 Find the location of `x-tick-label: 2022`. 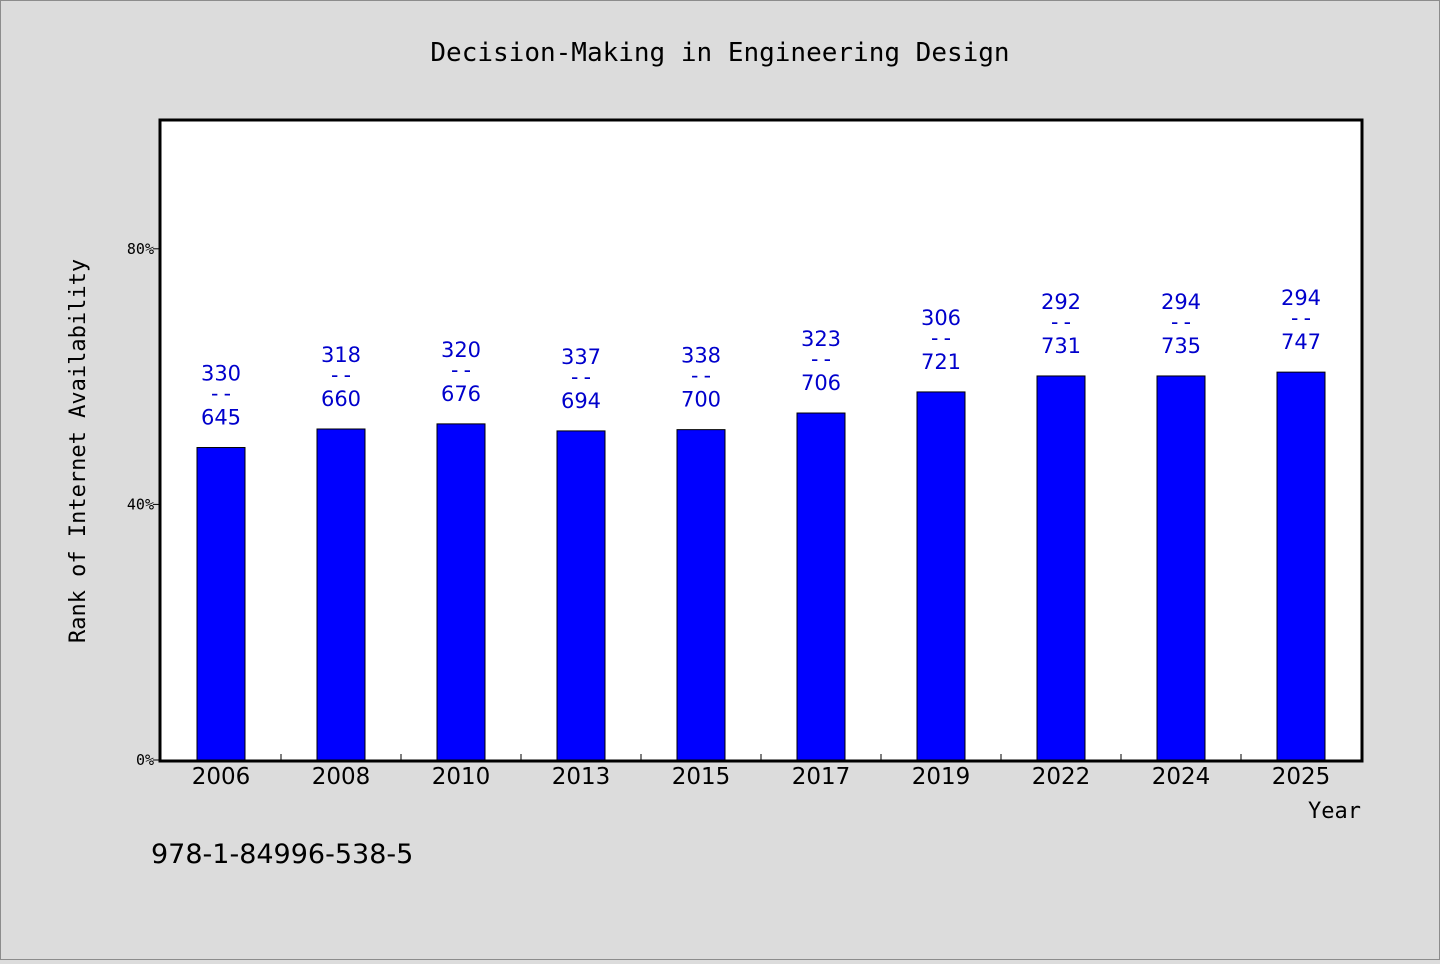

x-tick-label: 2022 is located at coordinates (1061, 777).